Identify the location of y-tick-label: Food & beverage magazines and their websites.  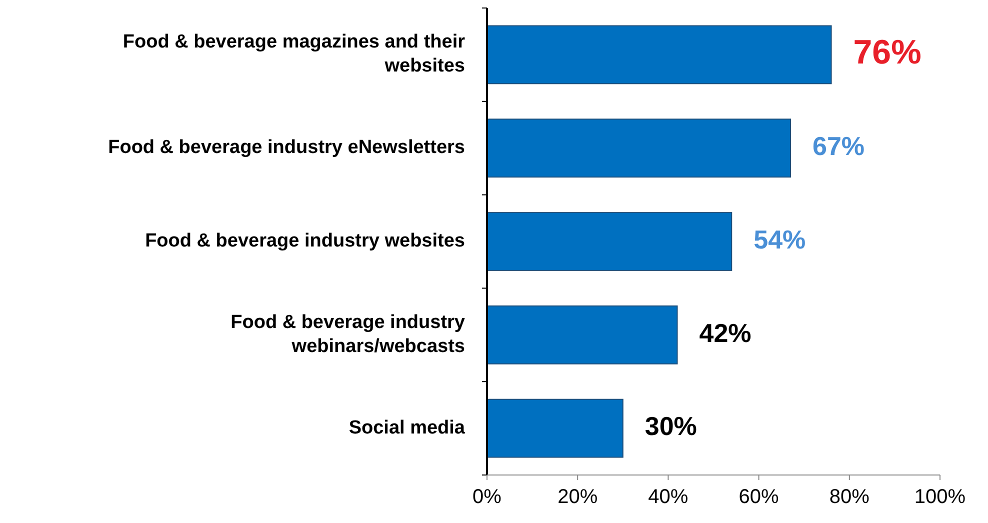
(294, 54).